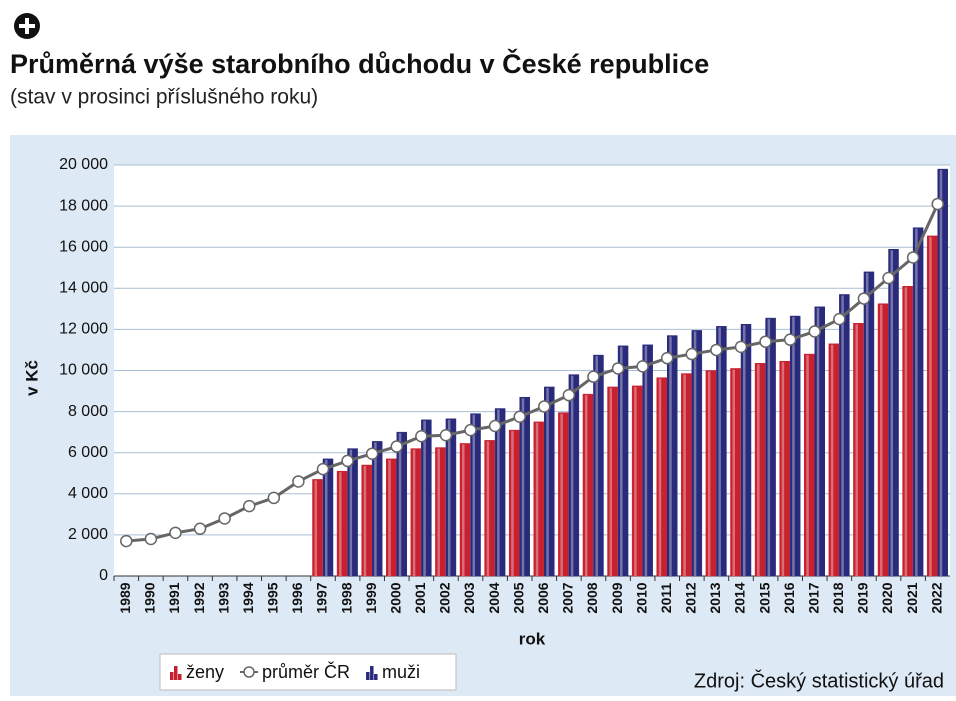 The height and width of the screenshot is (701, 956). I want to click on x-tick-label: 2012, so click(691, 597).